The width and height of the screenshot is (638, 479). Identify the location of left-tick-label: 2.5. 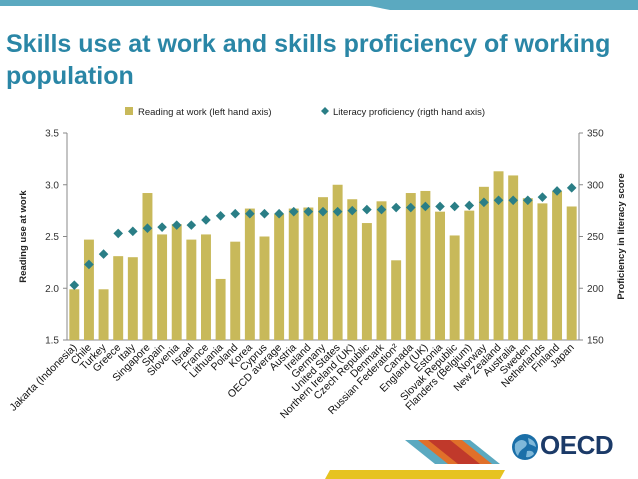
(52, 237).